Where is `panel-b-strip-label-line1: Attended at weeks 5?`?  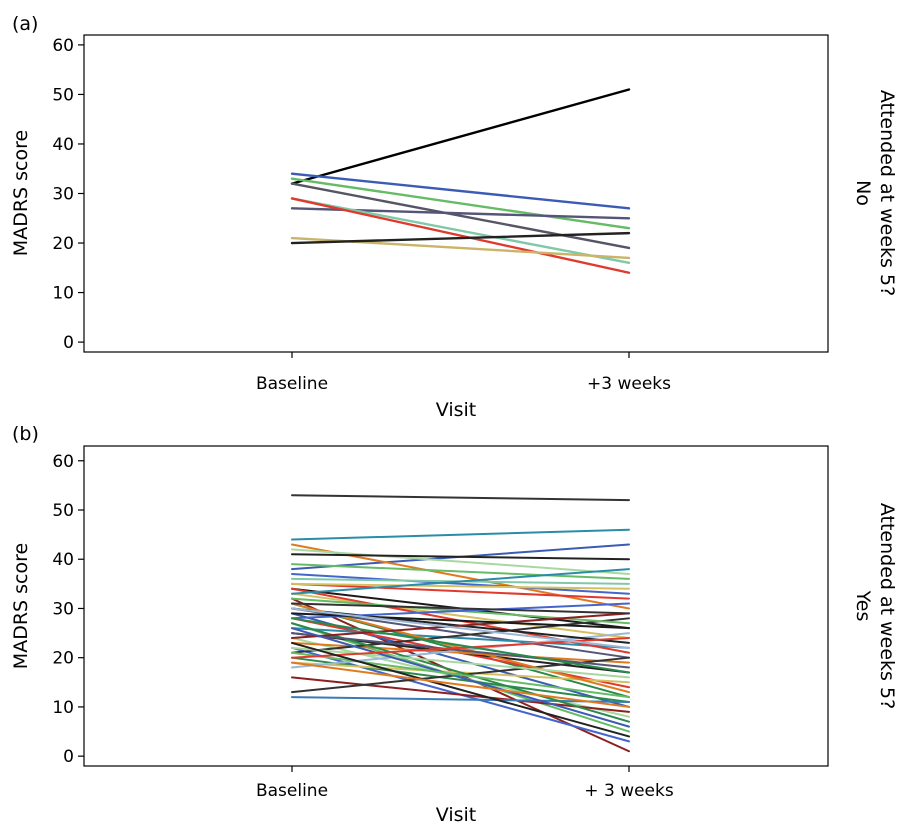
panel-b-strip-label-line1: Attended at weeks 5? is located at coordinates (887, 606).